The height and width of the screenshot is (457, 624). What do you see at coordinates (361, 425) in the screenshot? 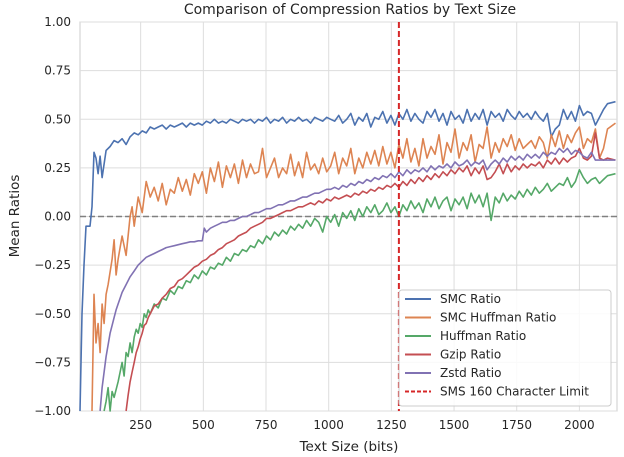
I see `x-axis-ticks: 250 500 750 1000 1250 1500 1750 2000` at bounding box center [361, 425].